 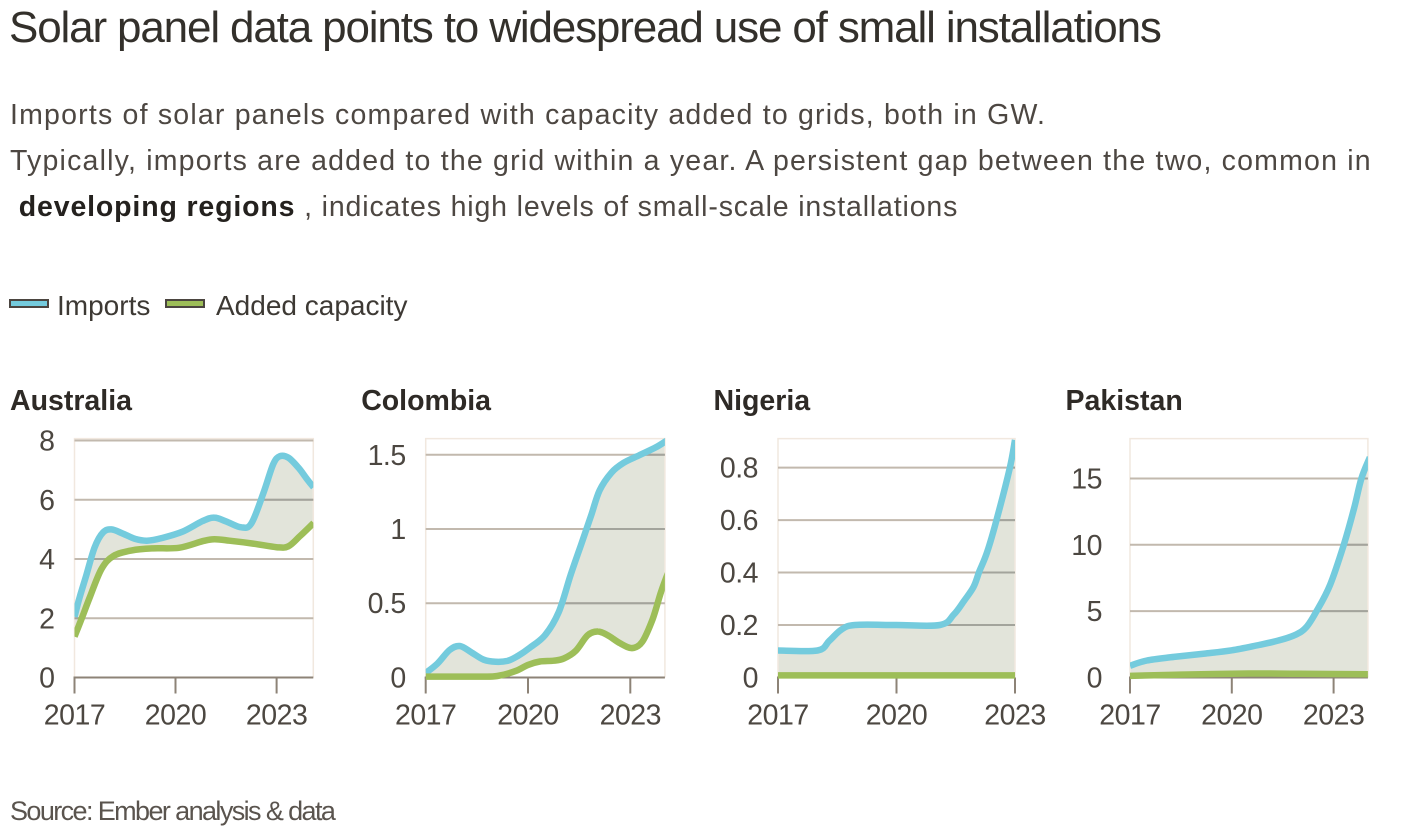 I want to click on svg-text: Pakistan, so click(x=1124, y=401).